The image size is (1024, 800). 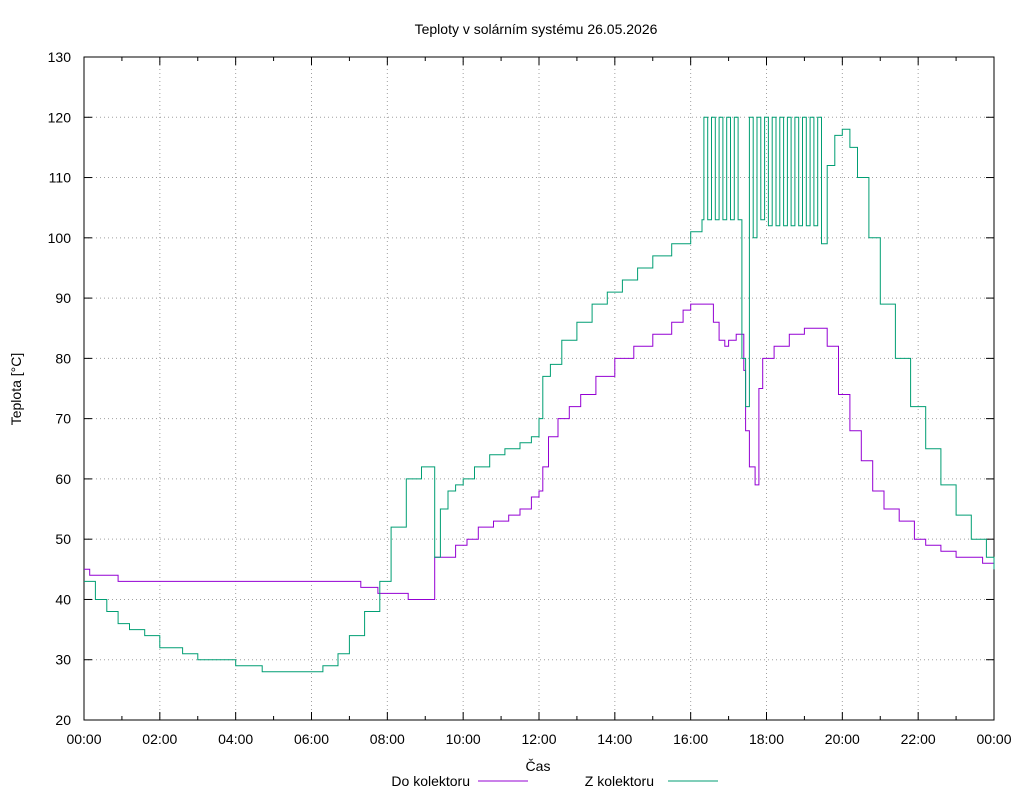 What do you see at coordinates (60, 238) in the screenshot?
I see `y-tick-label: 100` at bounding box center [60, 238].